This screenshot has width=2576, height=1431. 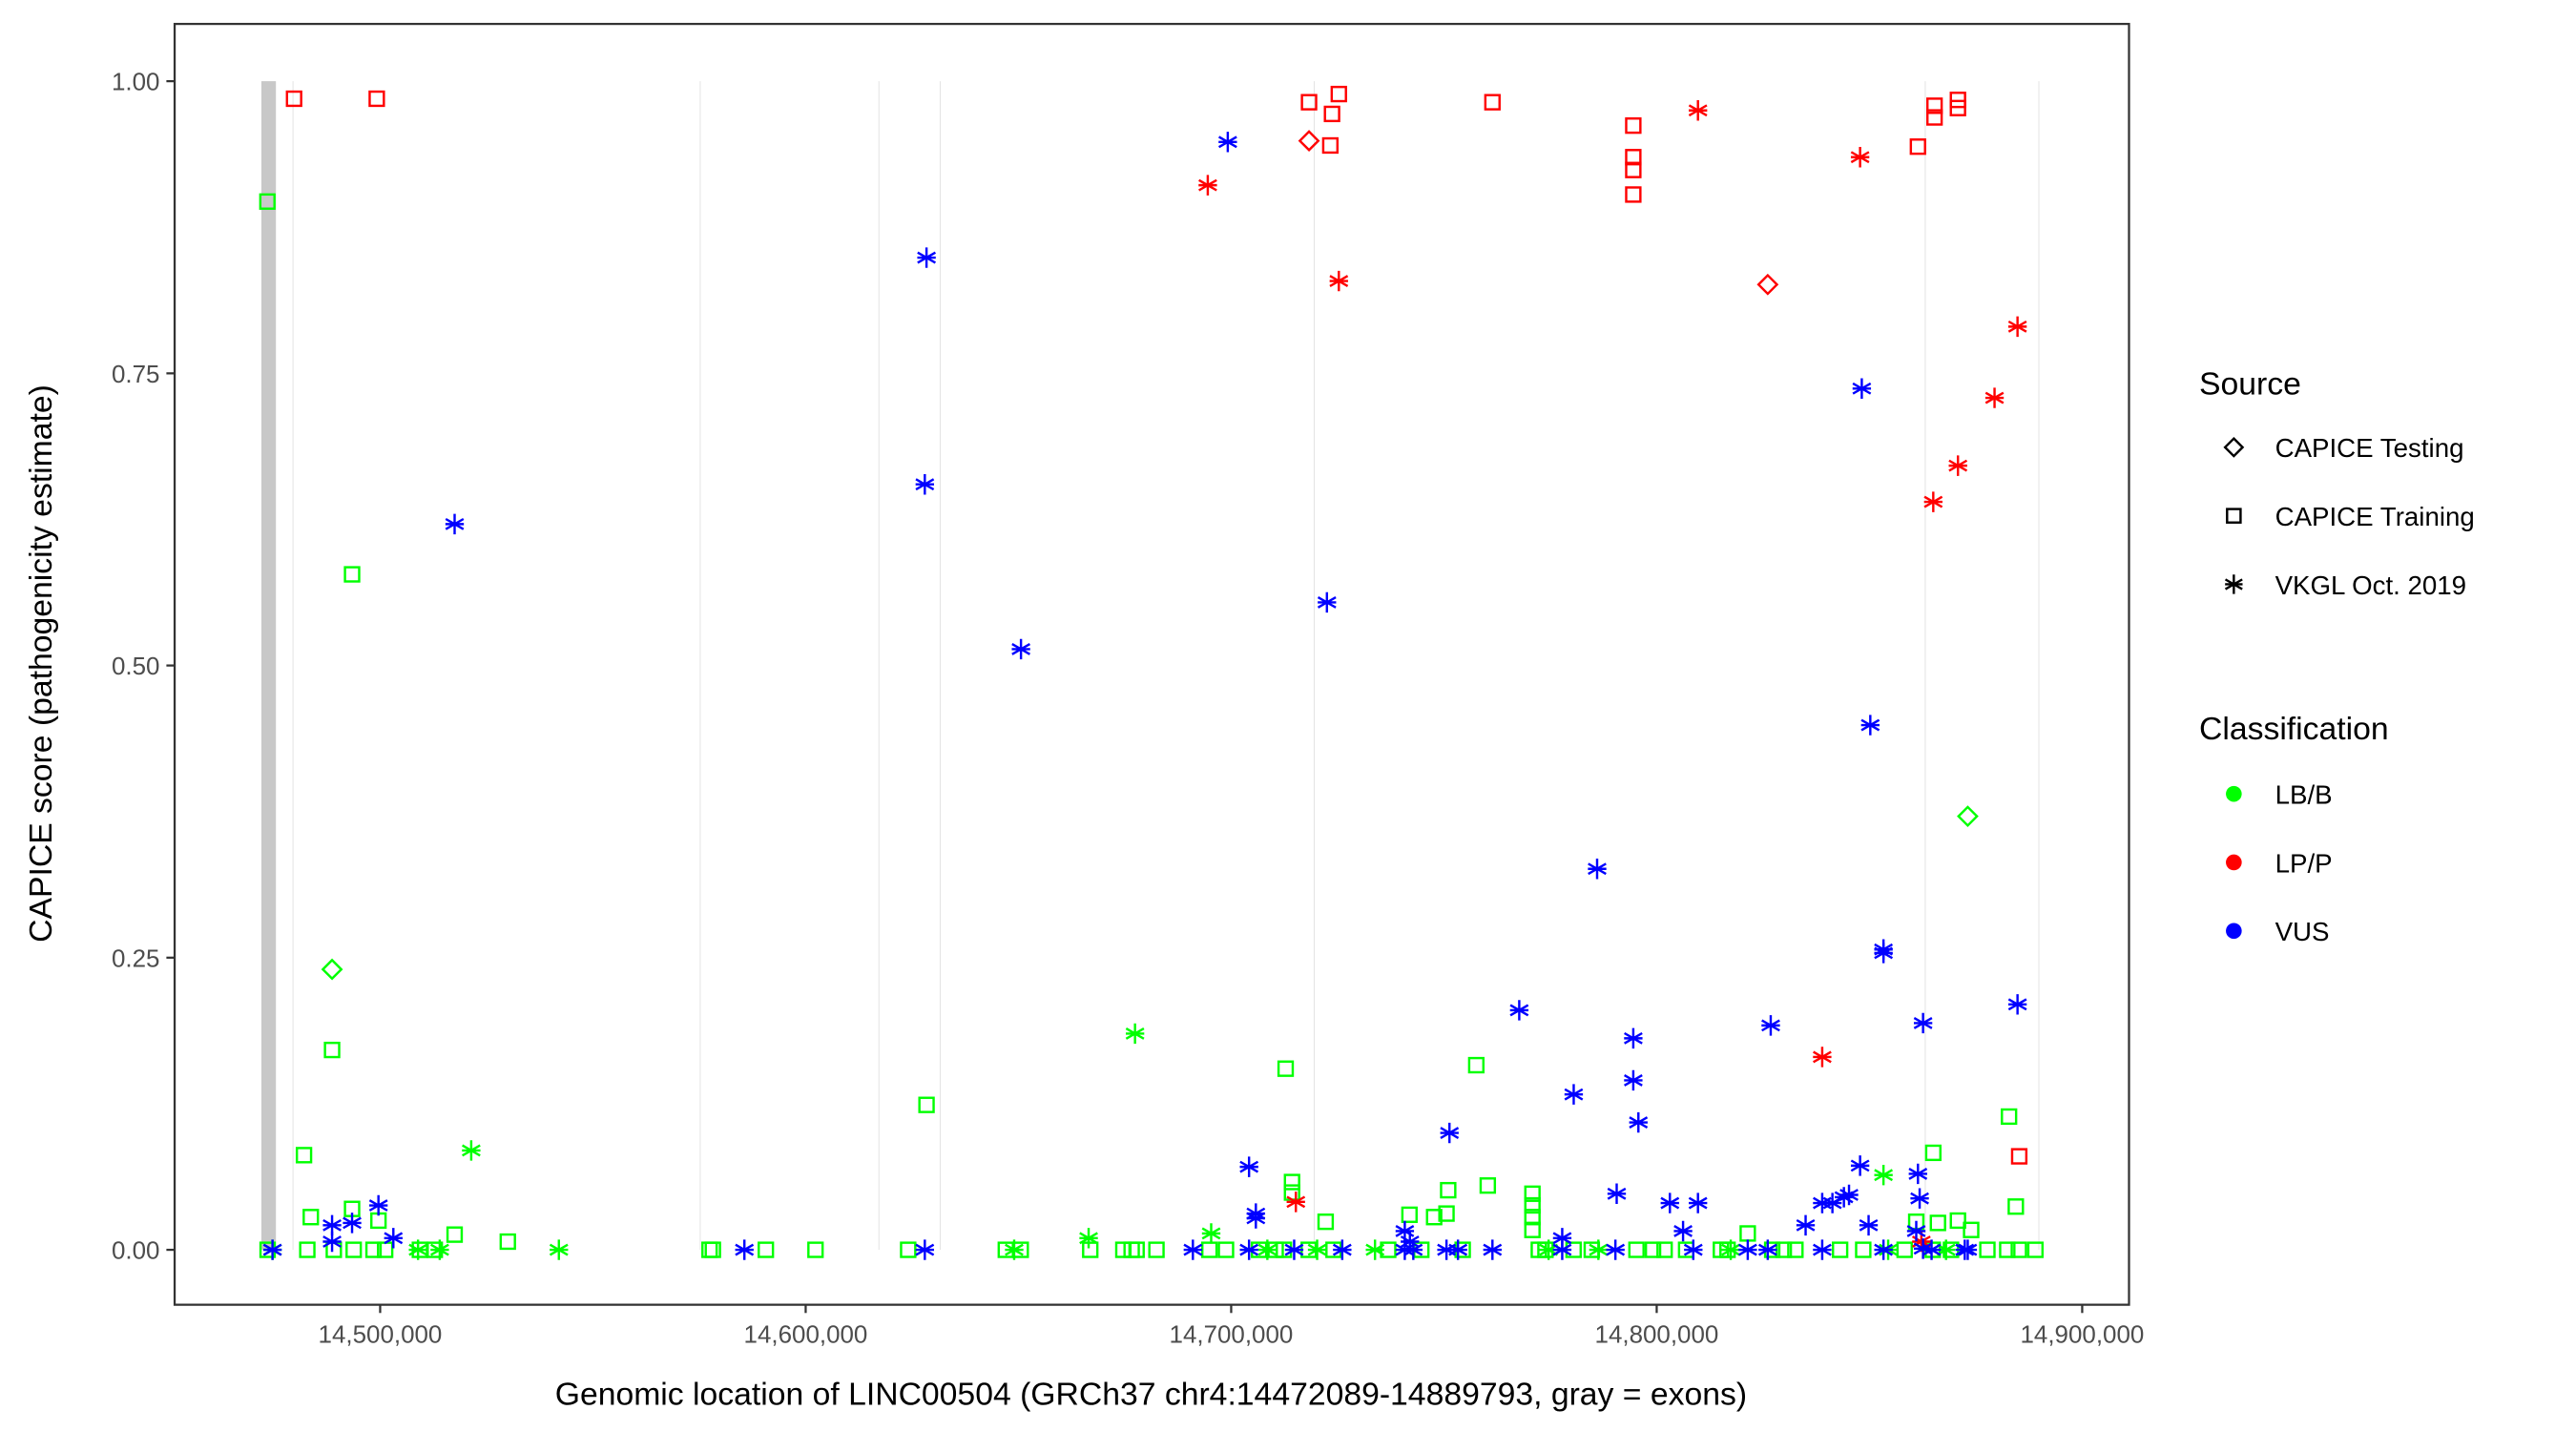 I want to click on x-tick-label: 14,500,000, so click(x=381, y=1334).